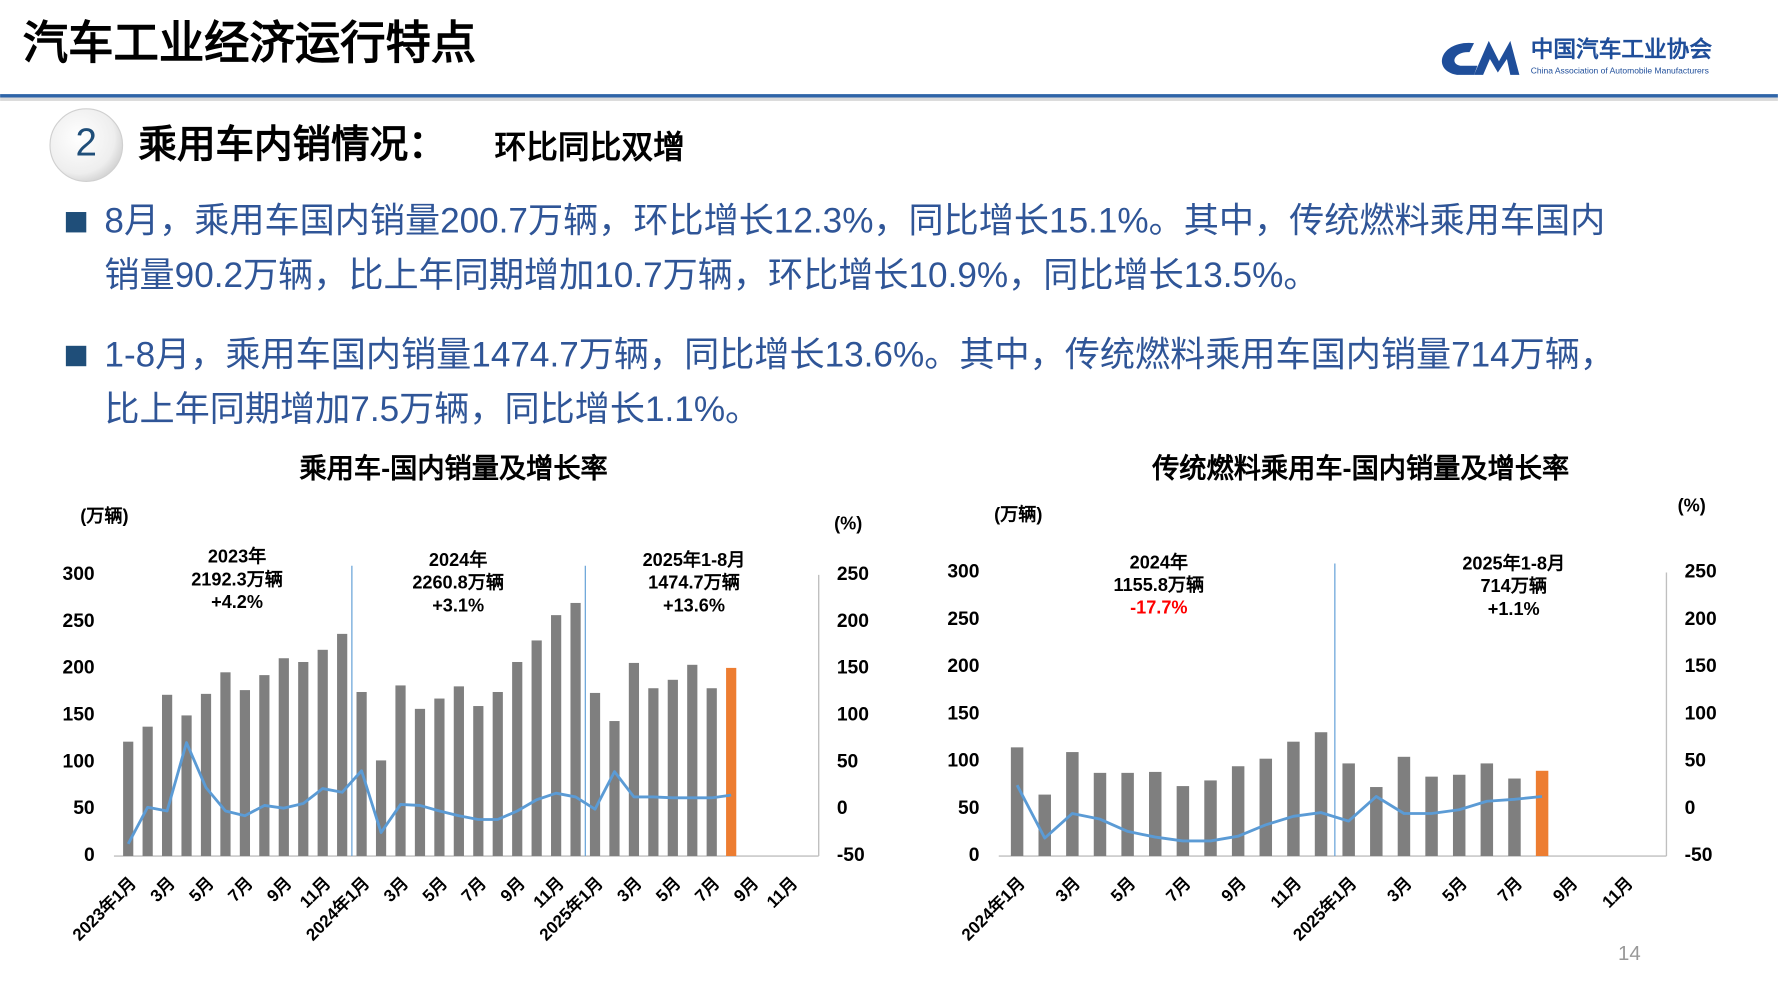 The width and height of the screenshot is (1778, 1000). Describe the element at coordinates (694, 582) in the screenshot. I see `annotation: 1474.7万辆` at that location.